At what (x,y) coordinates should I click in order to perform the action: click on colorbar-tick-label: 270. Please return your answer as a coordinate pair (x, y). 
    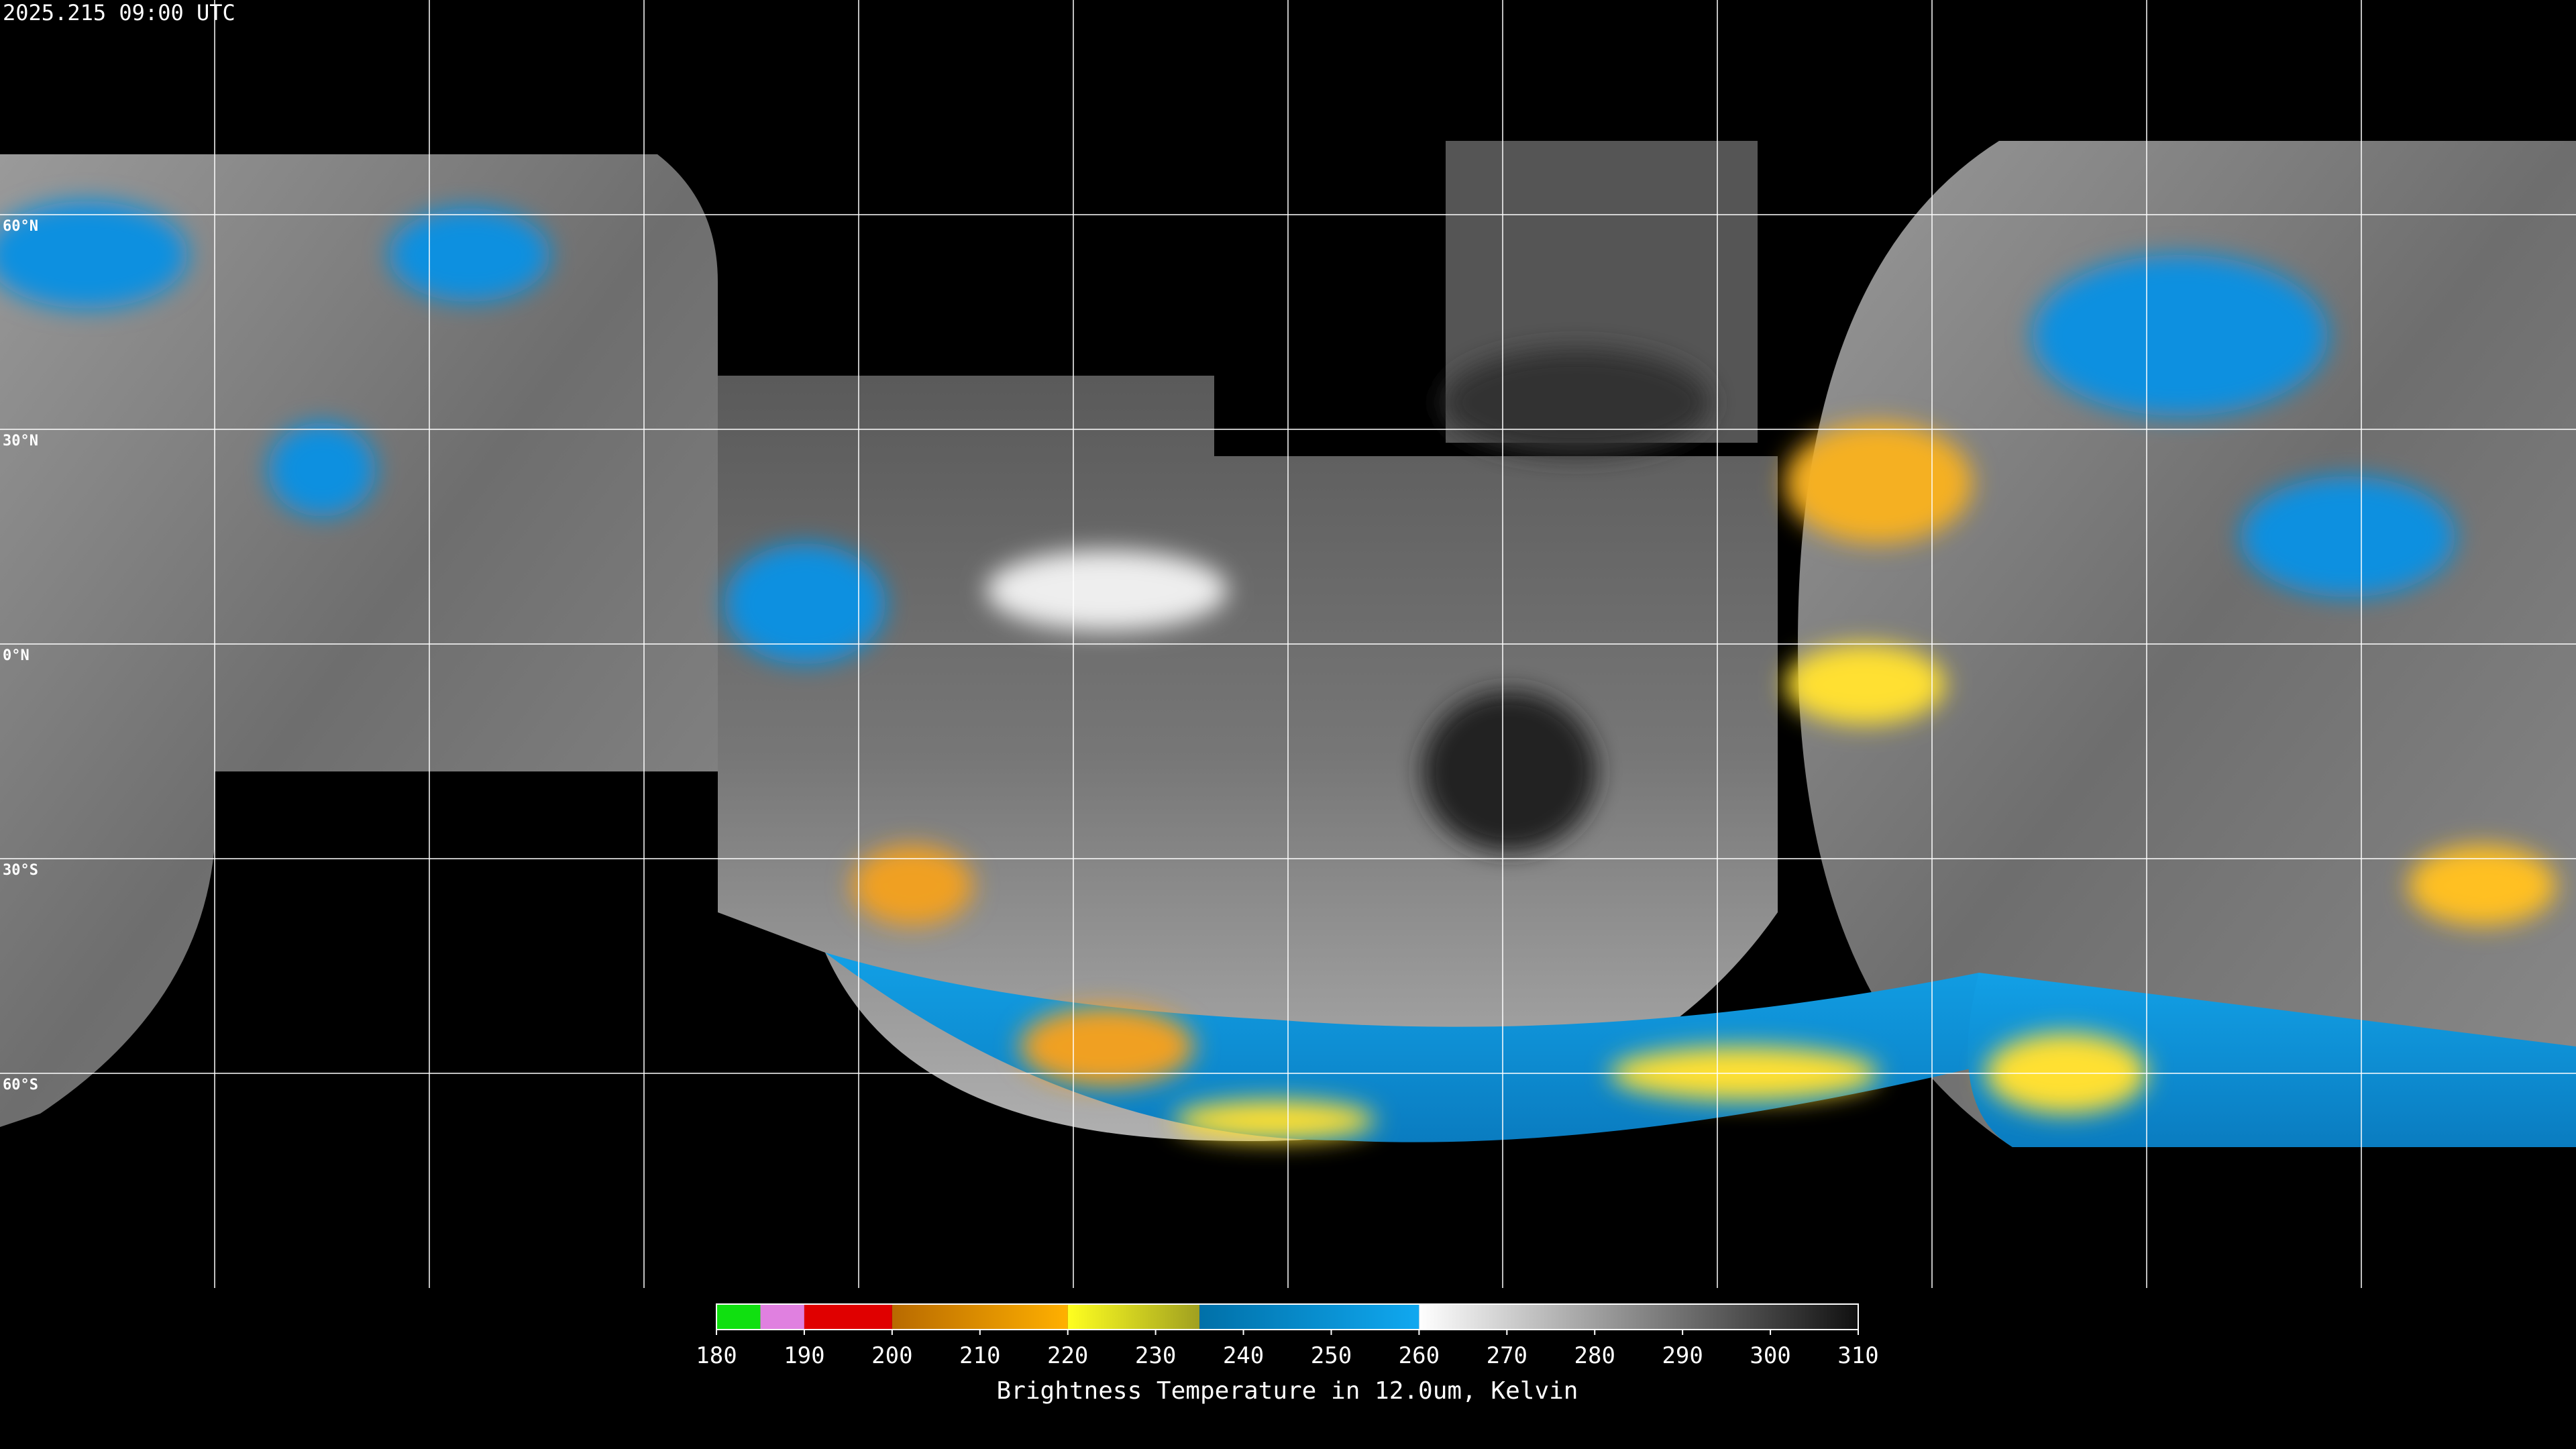
    Looking at the image, I should click on (1507, 1355).